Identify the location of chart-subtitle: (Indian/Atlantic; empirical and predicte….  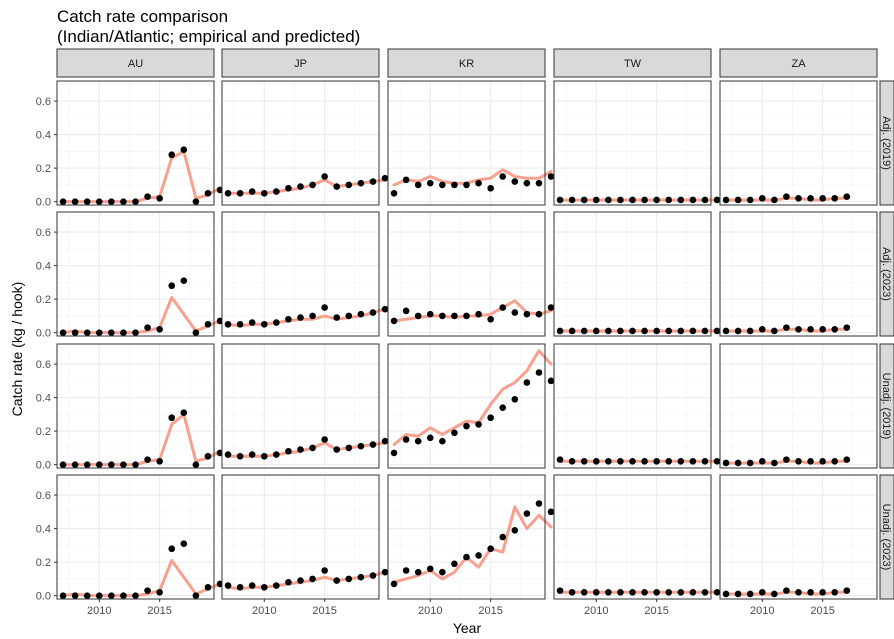
(208, 36).